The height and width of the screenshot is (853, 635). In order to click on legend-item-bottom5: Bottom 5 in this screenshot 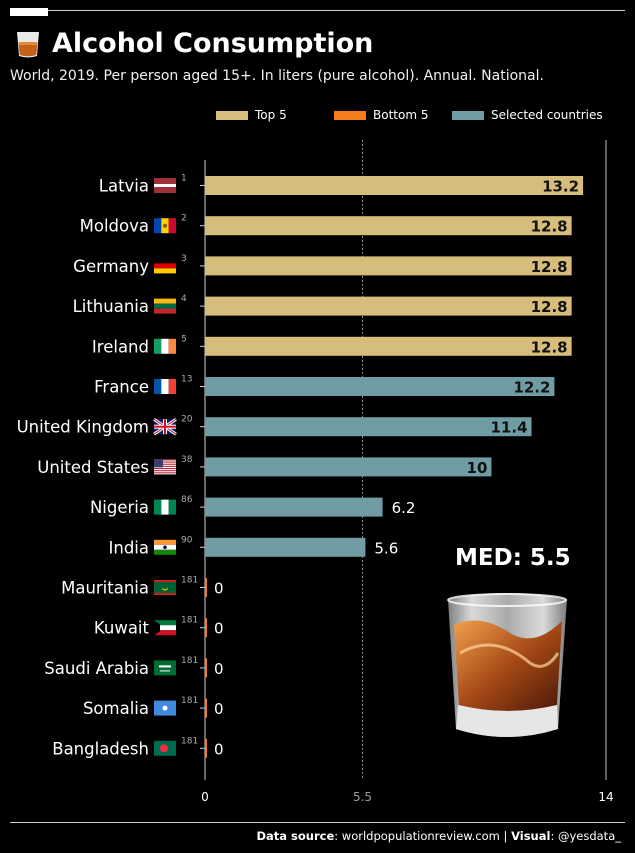, I will do `click(381, 115)`.